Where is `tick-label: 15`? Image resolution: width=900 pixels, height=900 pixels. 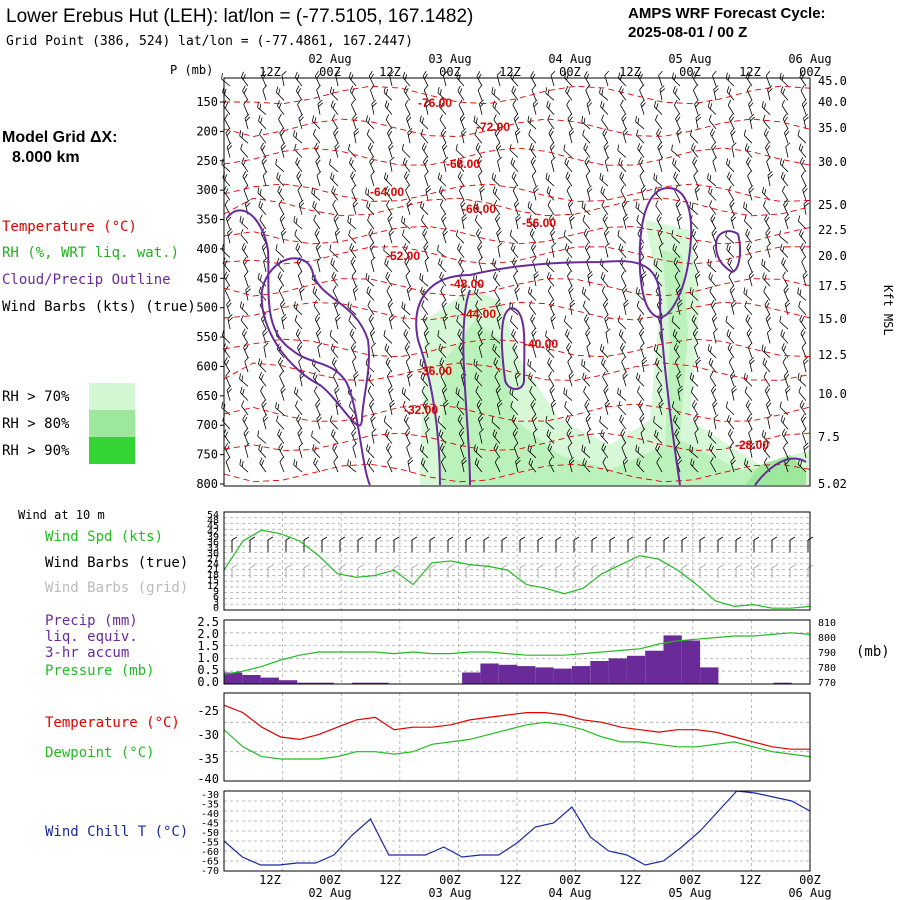 tick-label: 15 is located at coordinates (213, 581).